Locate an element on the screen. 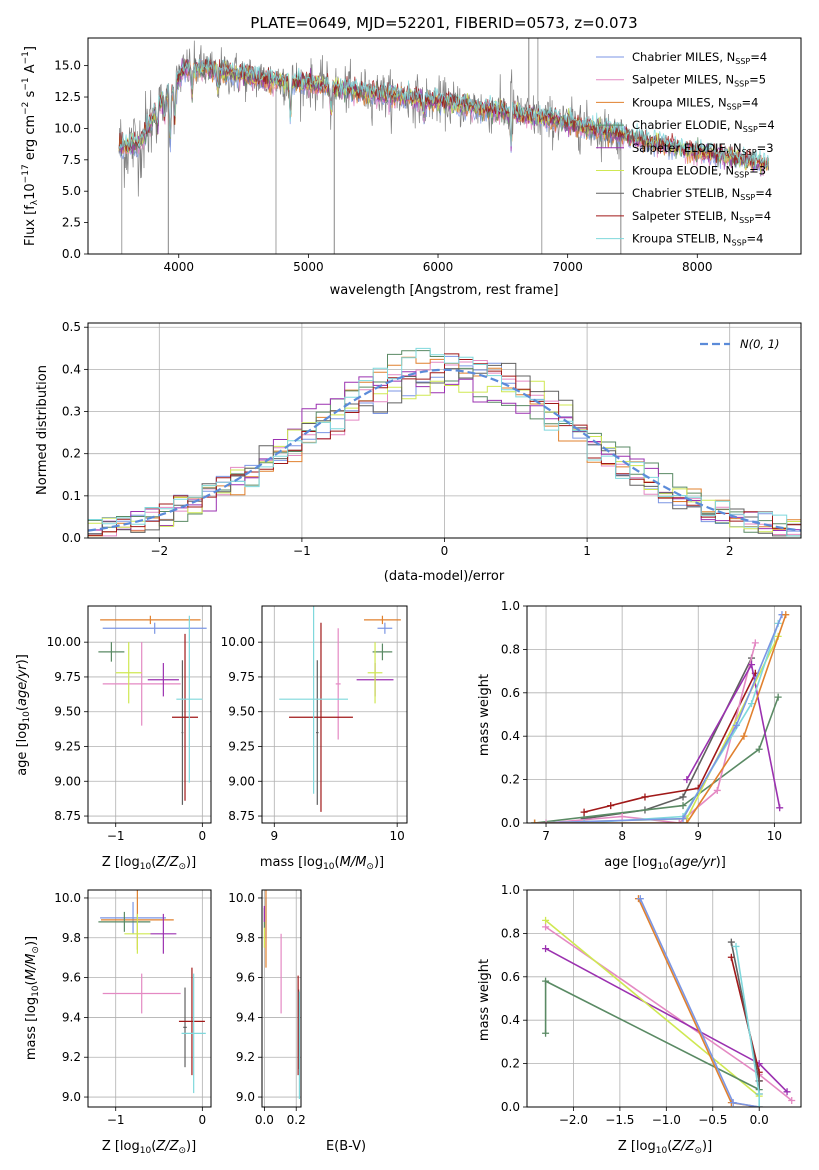  mass_vs_EBV-frame is located at coordinates (281, 998).